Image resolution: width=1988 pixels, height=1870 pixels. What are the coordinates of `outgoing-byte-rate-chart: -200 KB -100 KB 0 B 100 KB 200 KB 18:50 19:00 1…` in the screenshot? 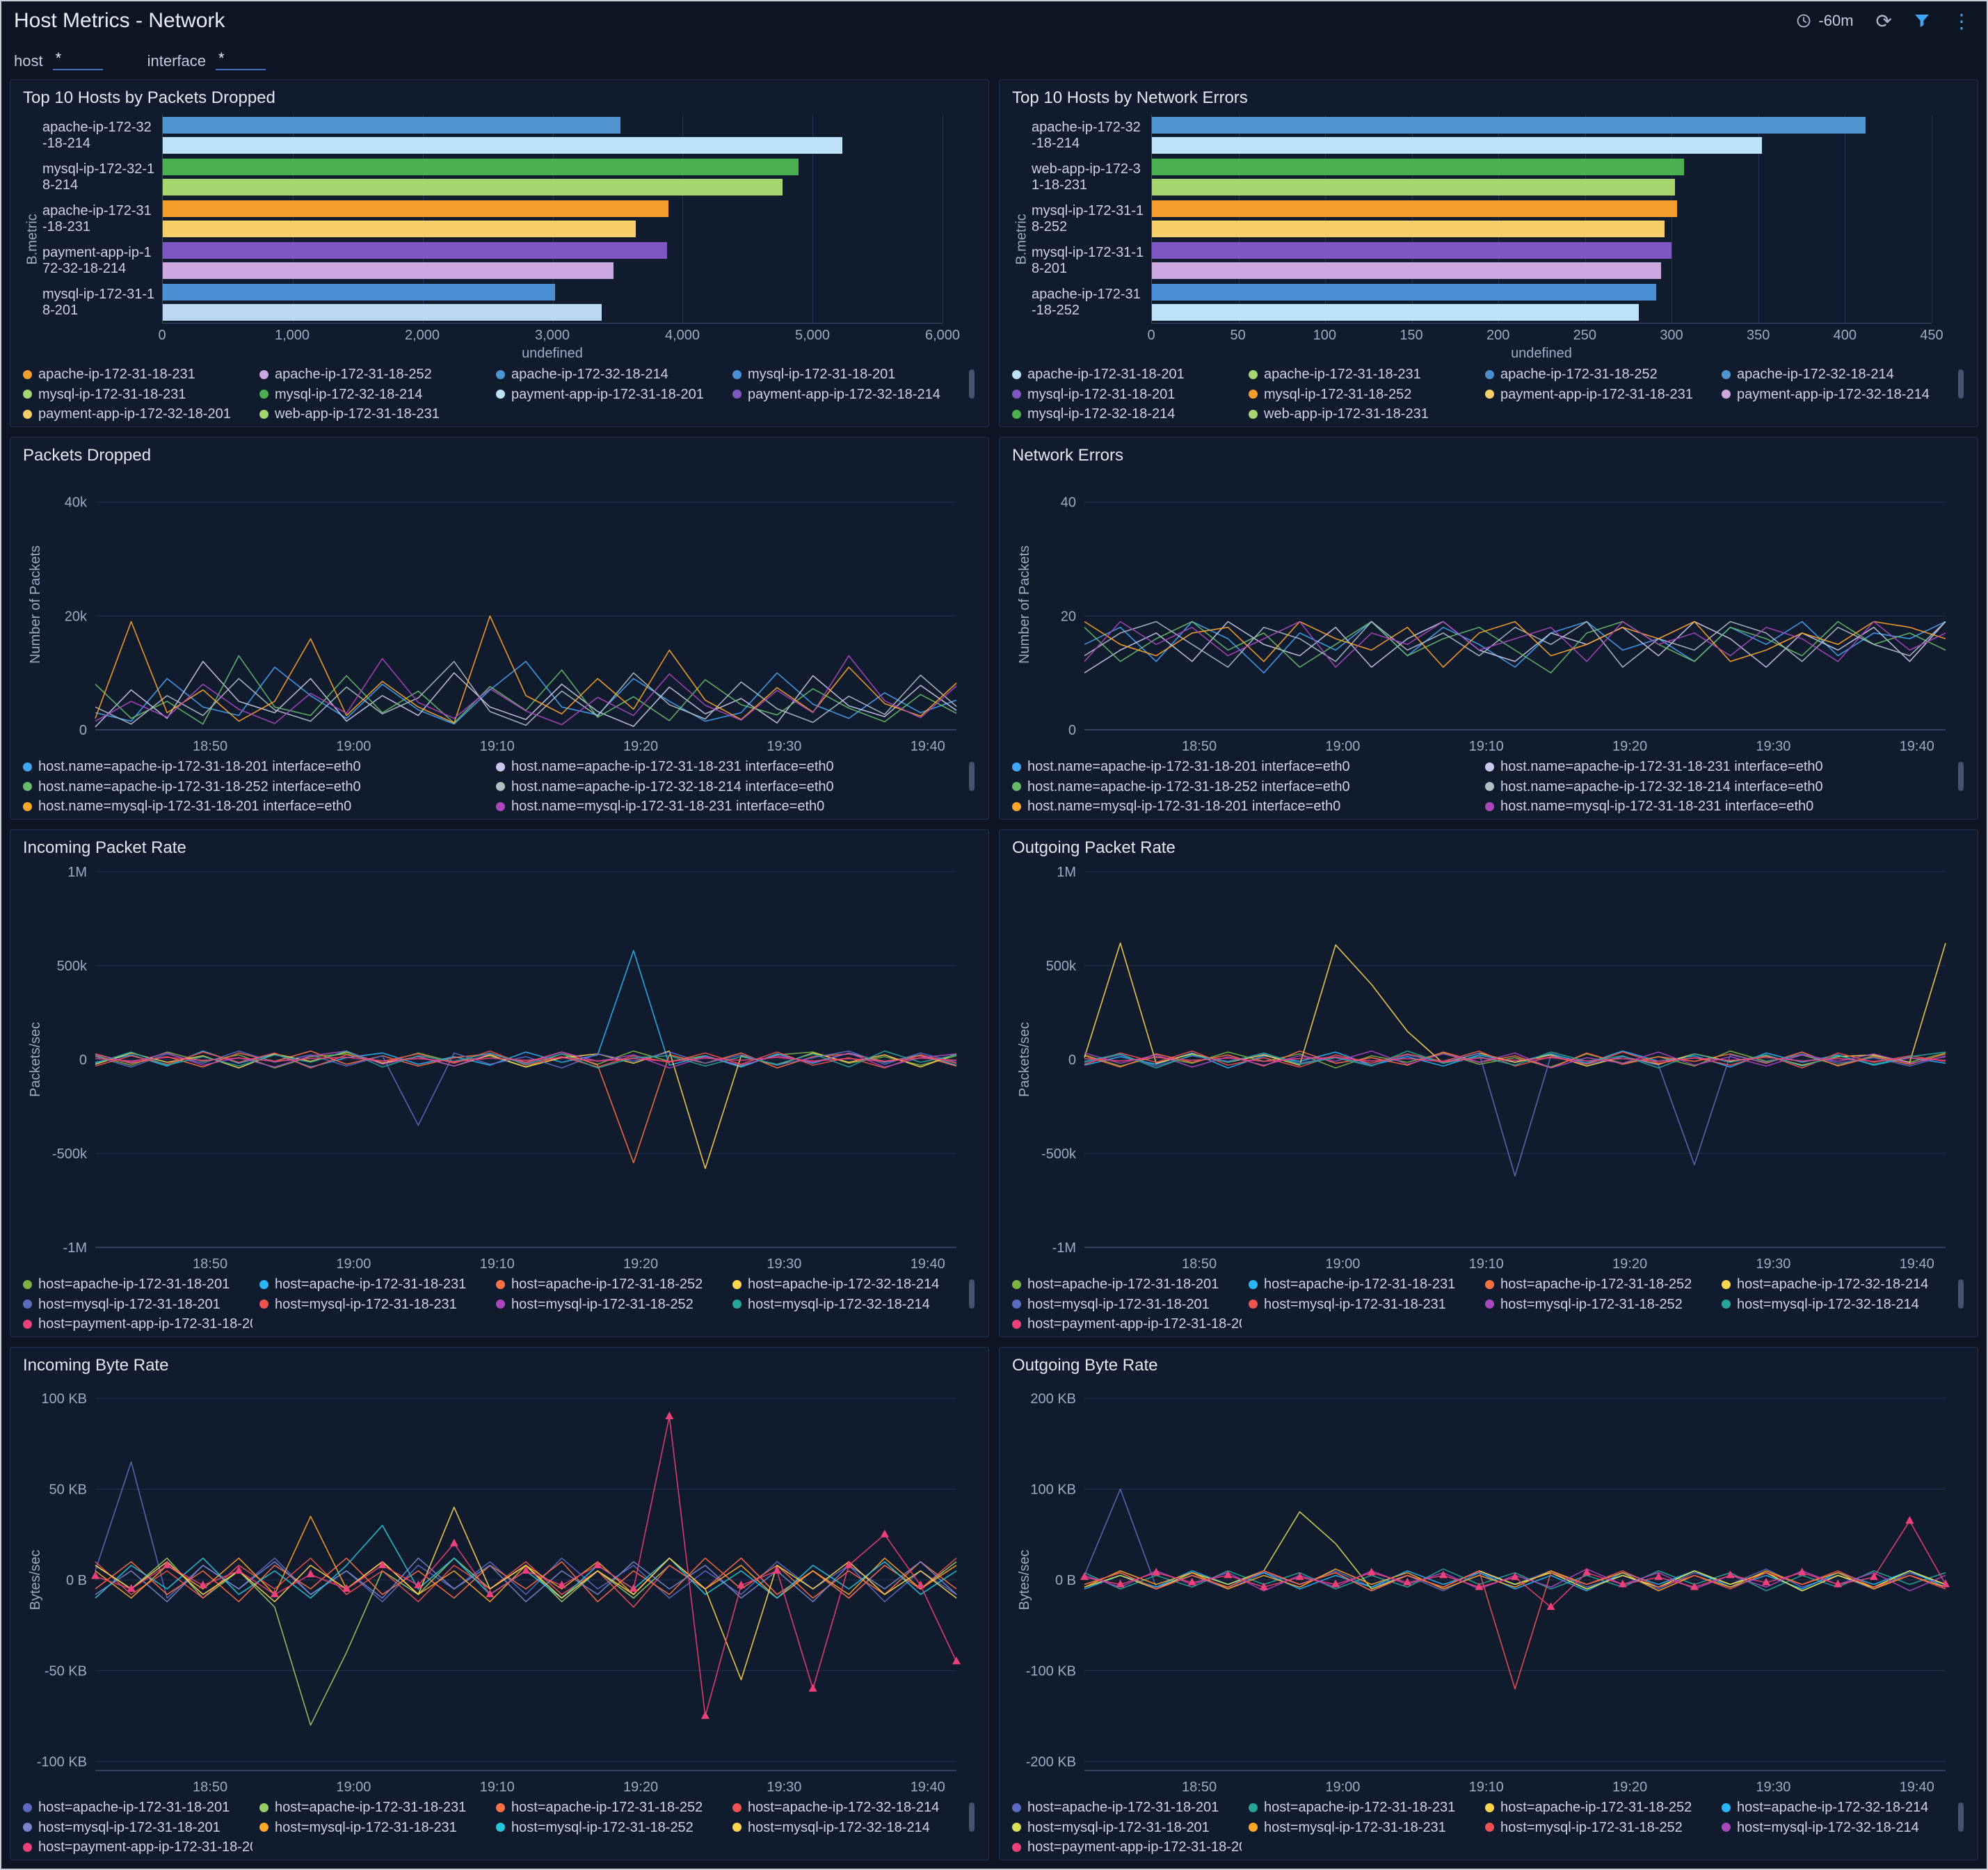 It's located at (1488, 1587).